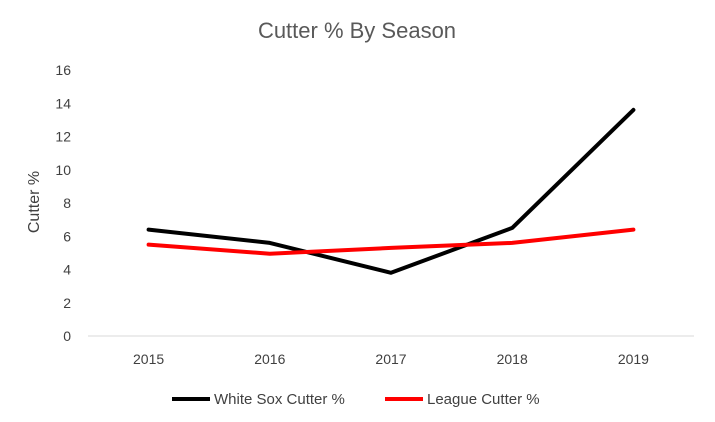  I want to click on y-tick-label: 8, so click(67, 203).